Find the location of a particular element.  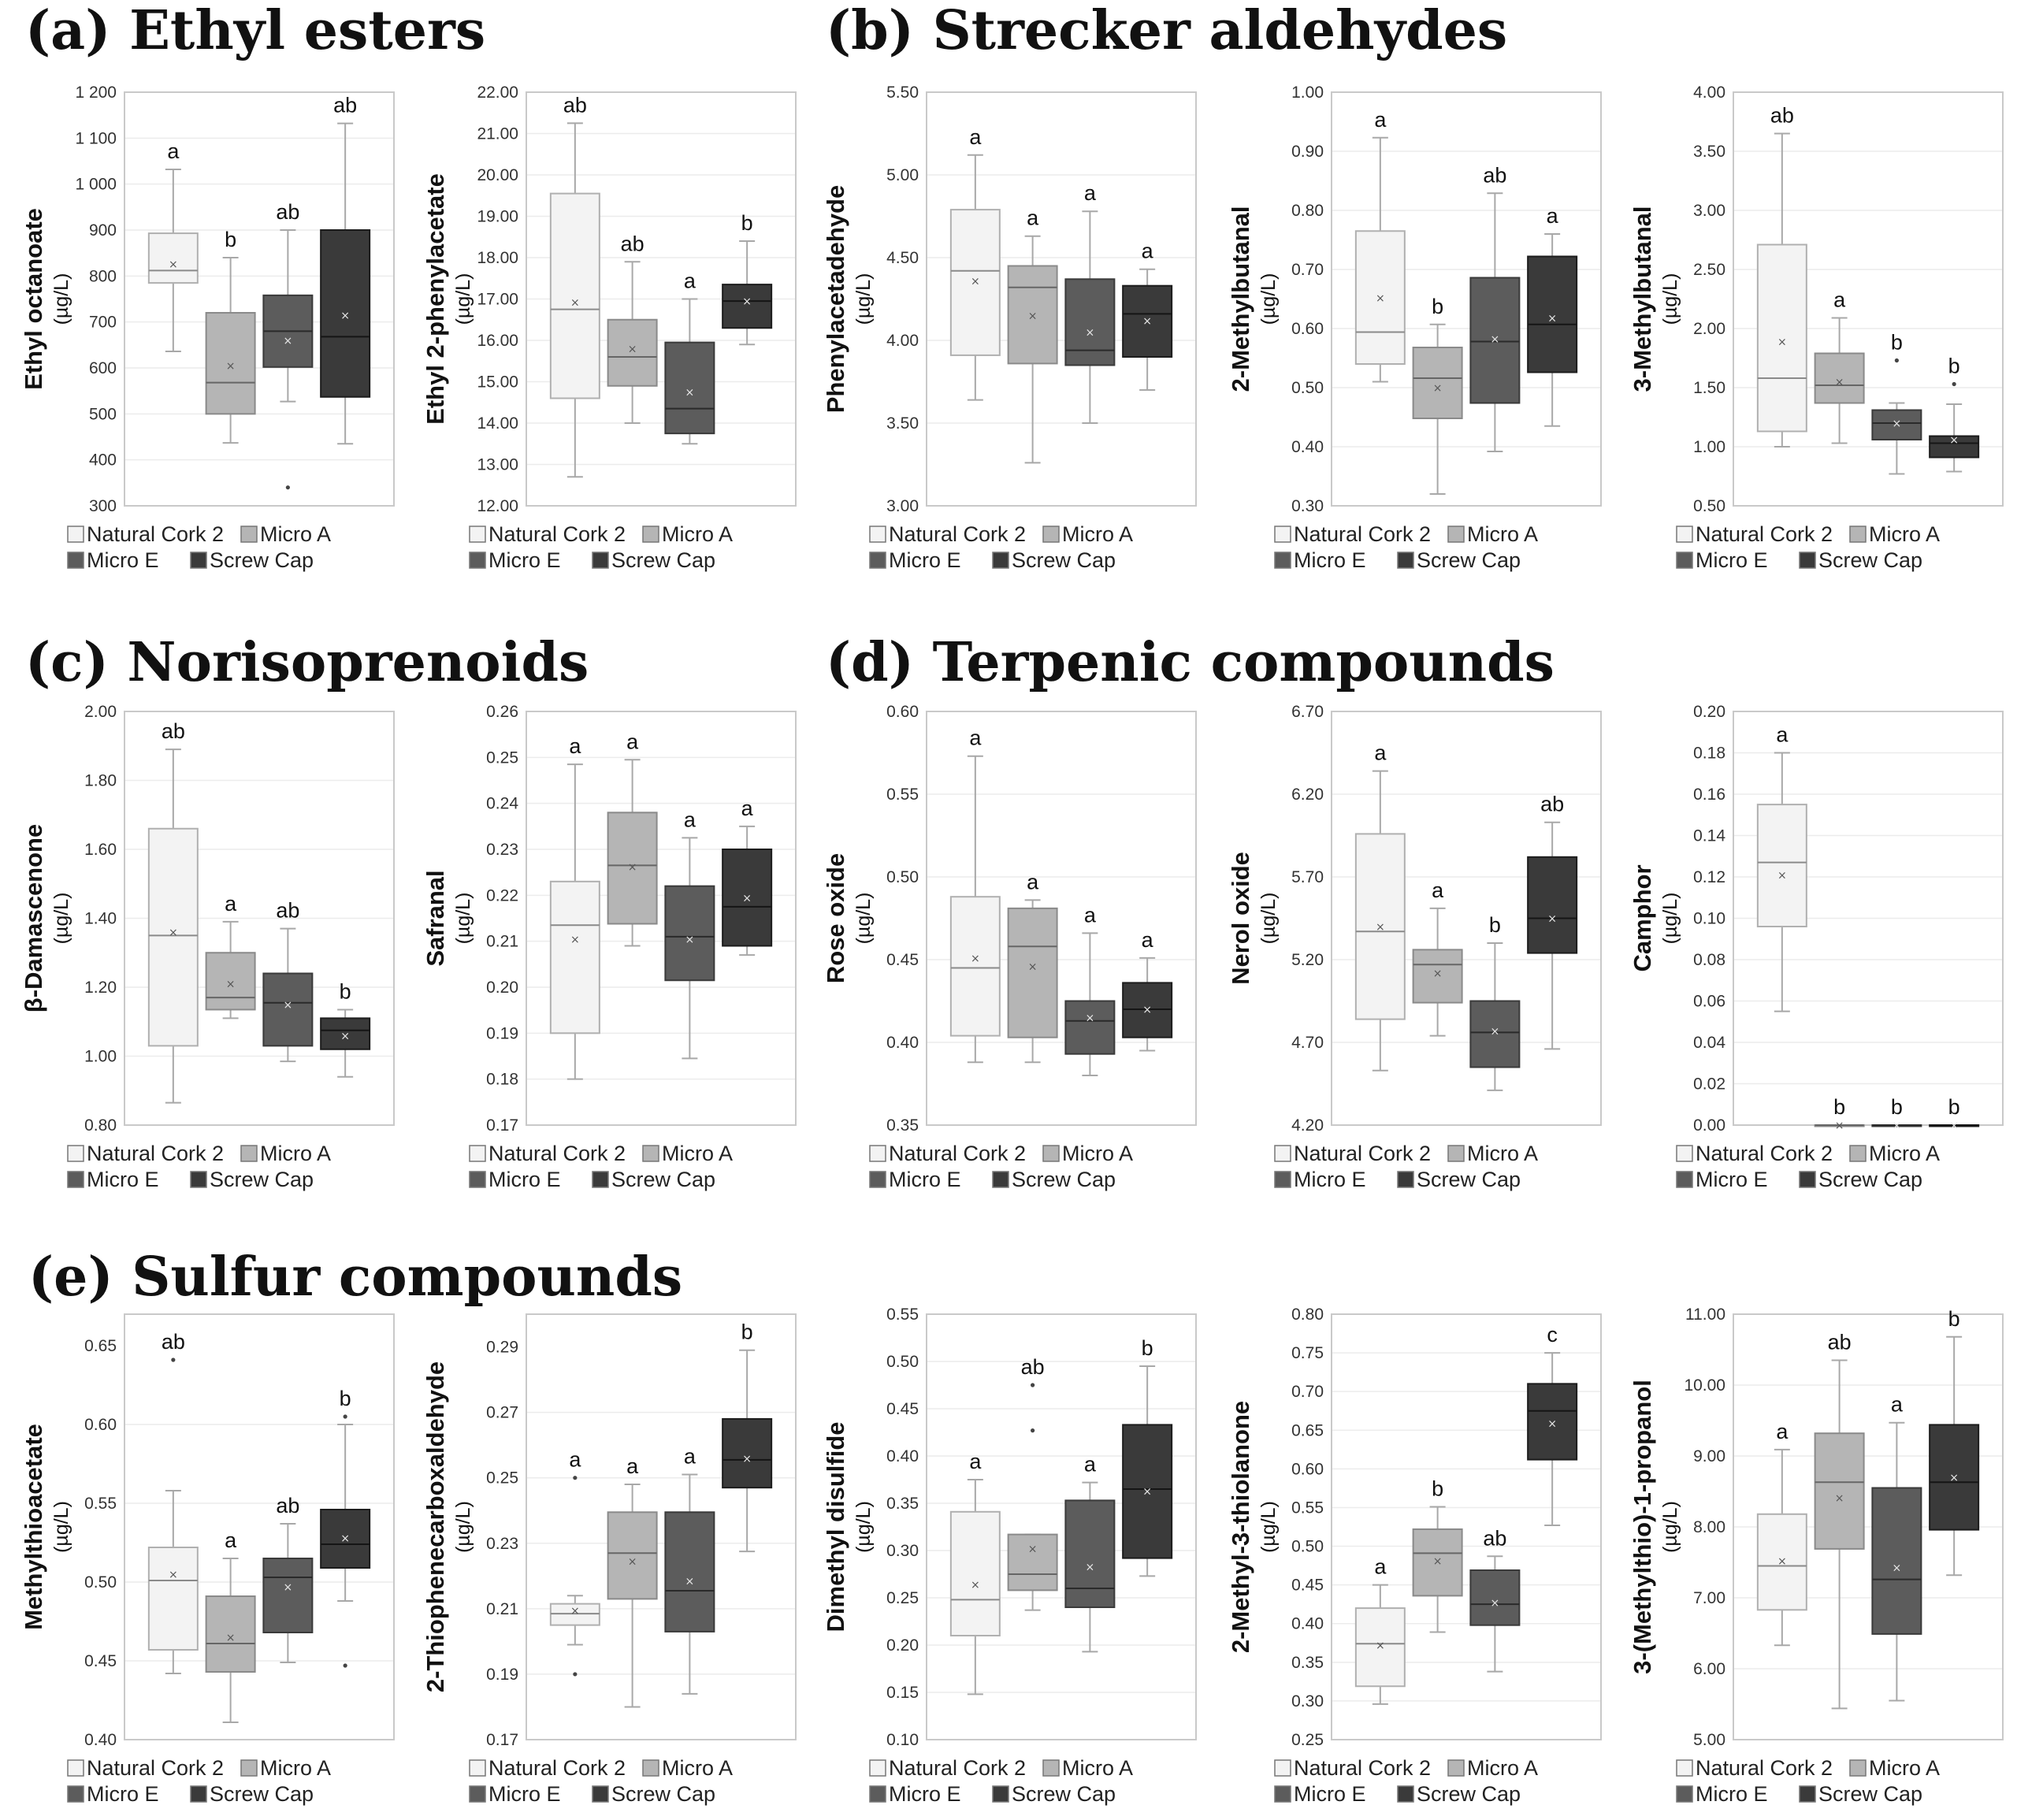

y-axis-label: 2-Methylbutanal is located at coordinates (1240, 299).